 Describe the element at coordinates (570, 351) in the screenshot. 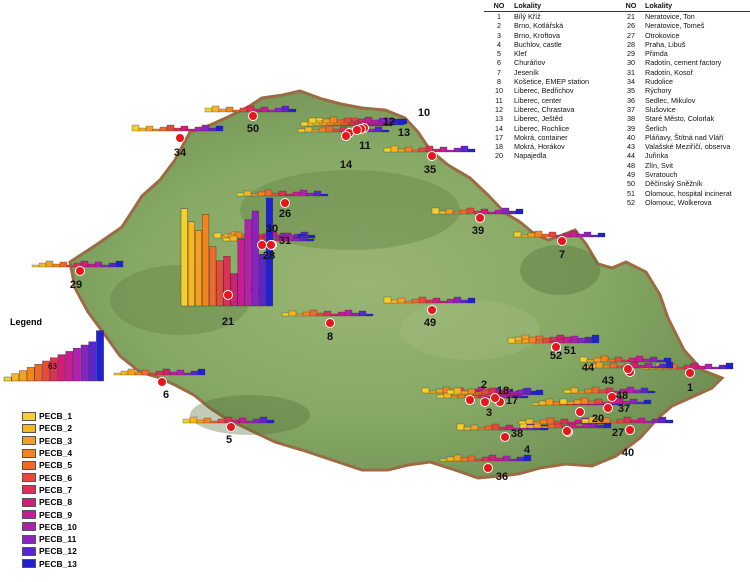

I see `site-label: 51` at that location.